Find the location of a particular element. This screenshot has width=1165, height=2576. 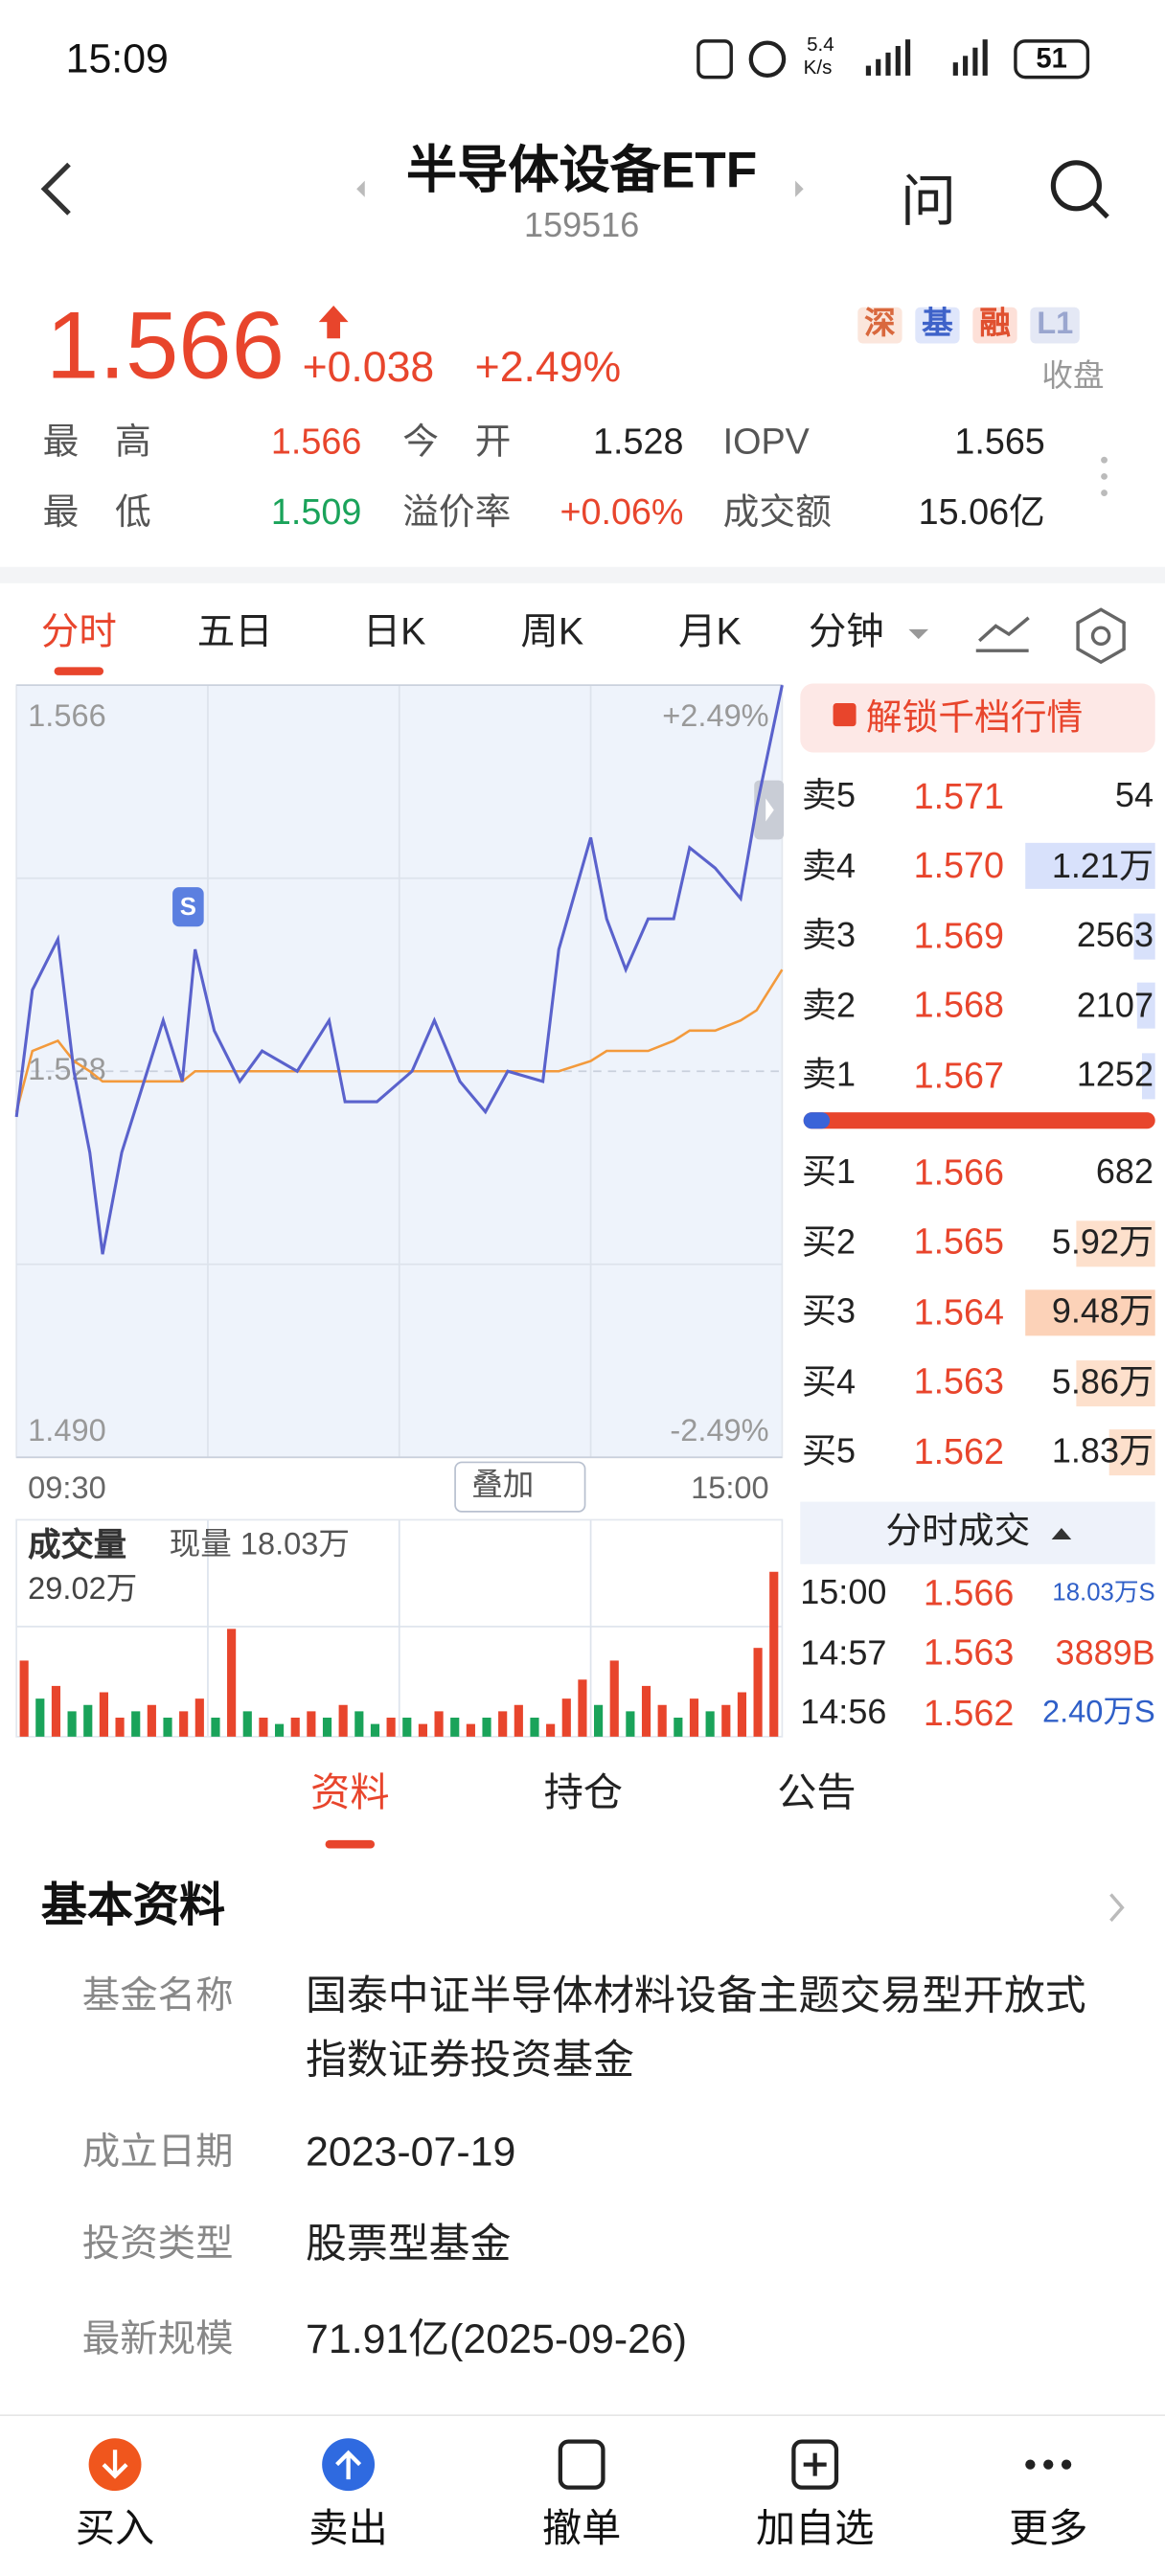

chart-tab: 五日 is located at coordinates (235, 631).